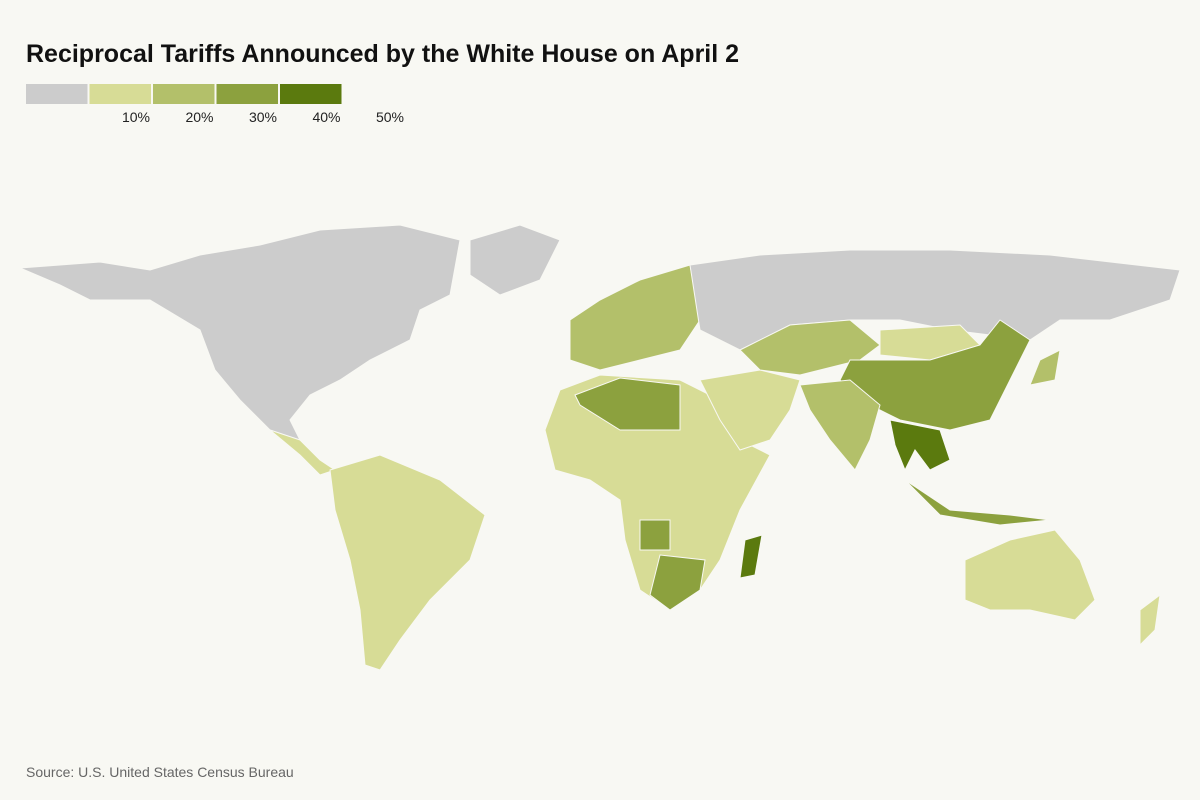 The width and height of the screenshot is (1200, 800). Describe the element at coordinates (1045, 367) in the screenshot. I see `japan` at that location.